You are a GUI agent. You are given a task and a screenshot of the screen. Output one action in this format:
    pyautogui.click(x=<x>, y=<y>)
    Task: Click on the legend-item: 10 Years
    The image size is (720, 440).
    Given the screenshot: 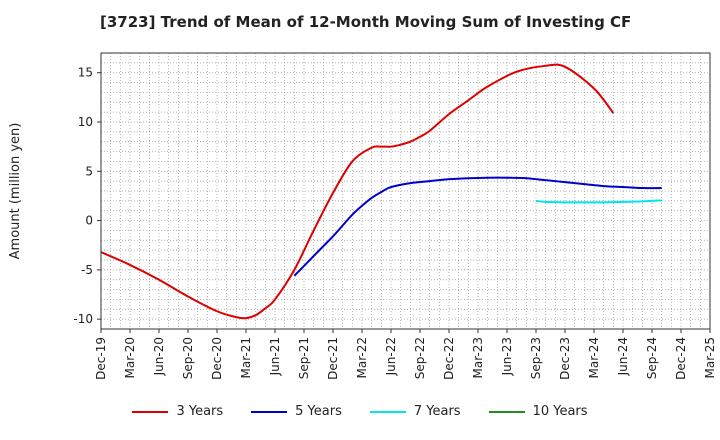 What is the action you would take?
    pyautogui.click(x=538, y=411)
    